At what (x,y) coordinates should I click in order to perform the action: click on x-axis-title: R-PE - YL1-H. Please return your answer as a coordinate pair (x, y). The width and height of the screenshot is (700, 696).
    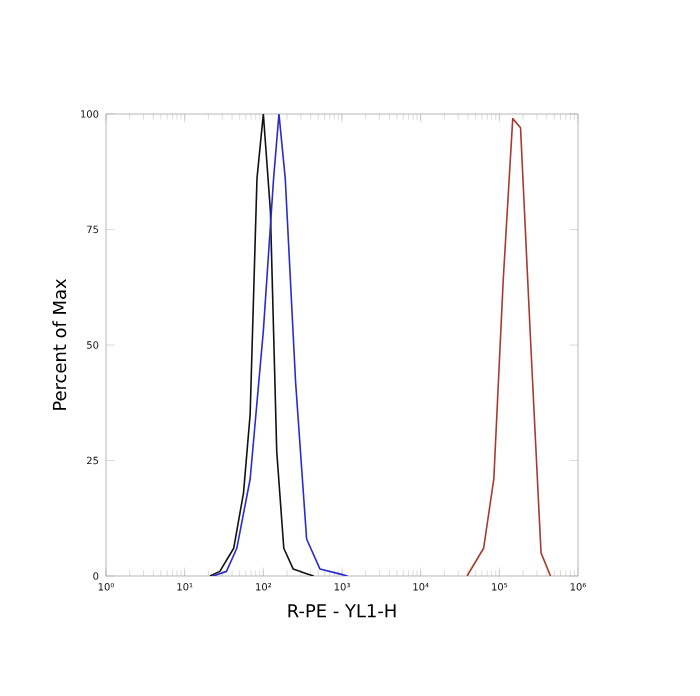
    Looking at the image, I should click on (342, 611).